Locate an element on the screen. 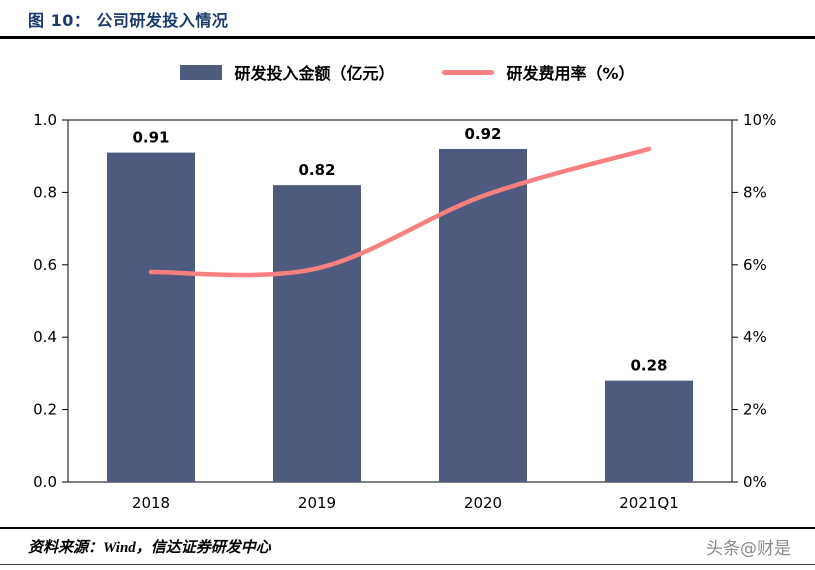  legend-line-label: 研发费用率（%） is located at coordinates (570, 73).